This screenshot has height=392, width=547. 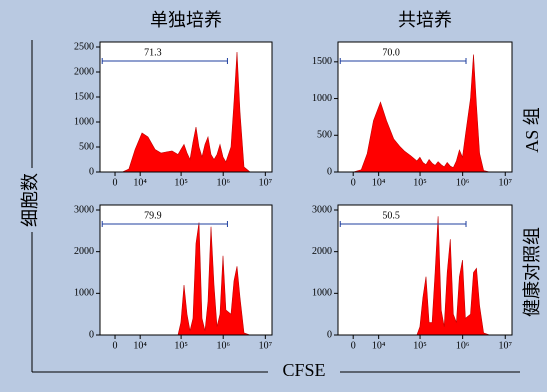 What do you see at coordinates (532, 130) in the screenshot?
I see `row-title: AS 组` at bounding box center [532, 130].